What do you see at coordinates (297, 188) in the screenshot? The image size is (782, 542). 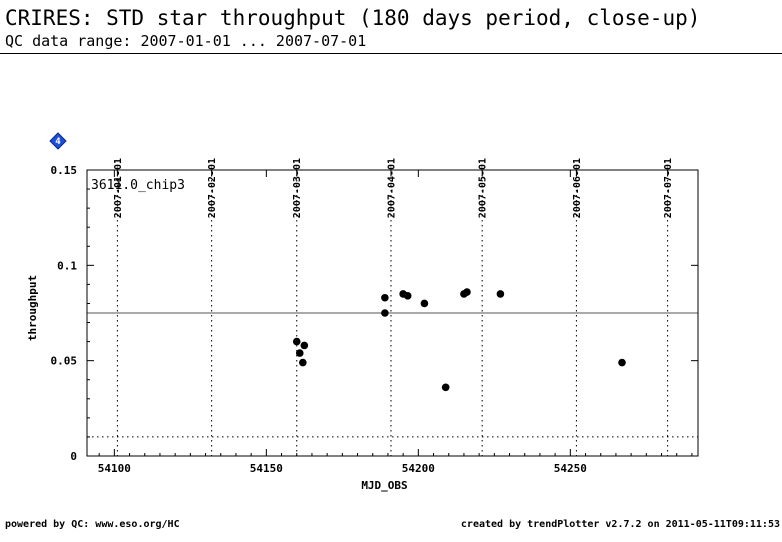 I see `date-tick-label: 2007-03-01` at bounding box center [297, 188].